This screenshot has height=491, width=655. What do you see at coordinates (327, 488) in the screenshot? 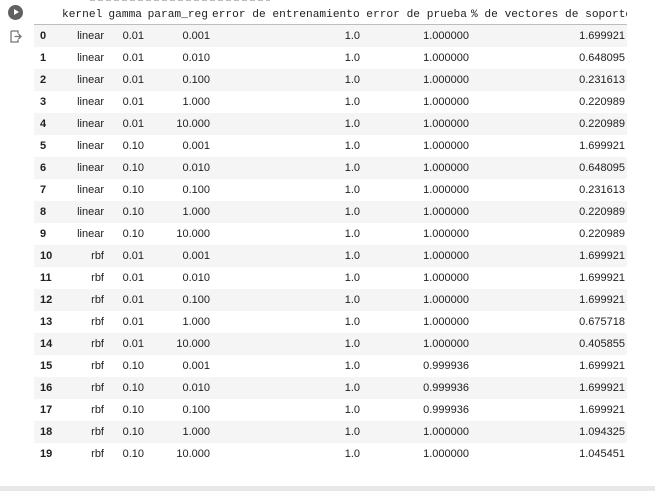
I see `scroll-edge` at bounding box center [327, 488].